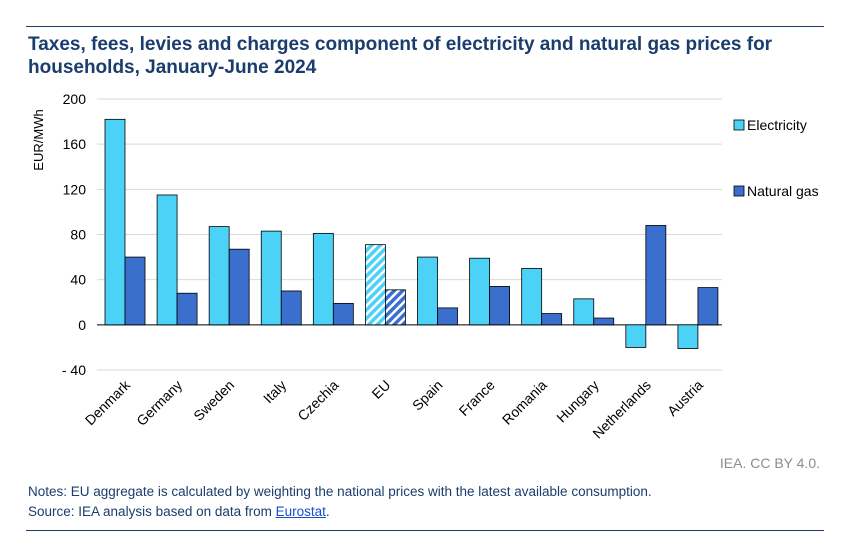 Image resolution: width=848 pixels, height=541 pixels. What do you see at coordinates (783, 191) in the screenshot?
I see `legend-label-natural-gas: Natural gas` at bounding box center [783, 191].